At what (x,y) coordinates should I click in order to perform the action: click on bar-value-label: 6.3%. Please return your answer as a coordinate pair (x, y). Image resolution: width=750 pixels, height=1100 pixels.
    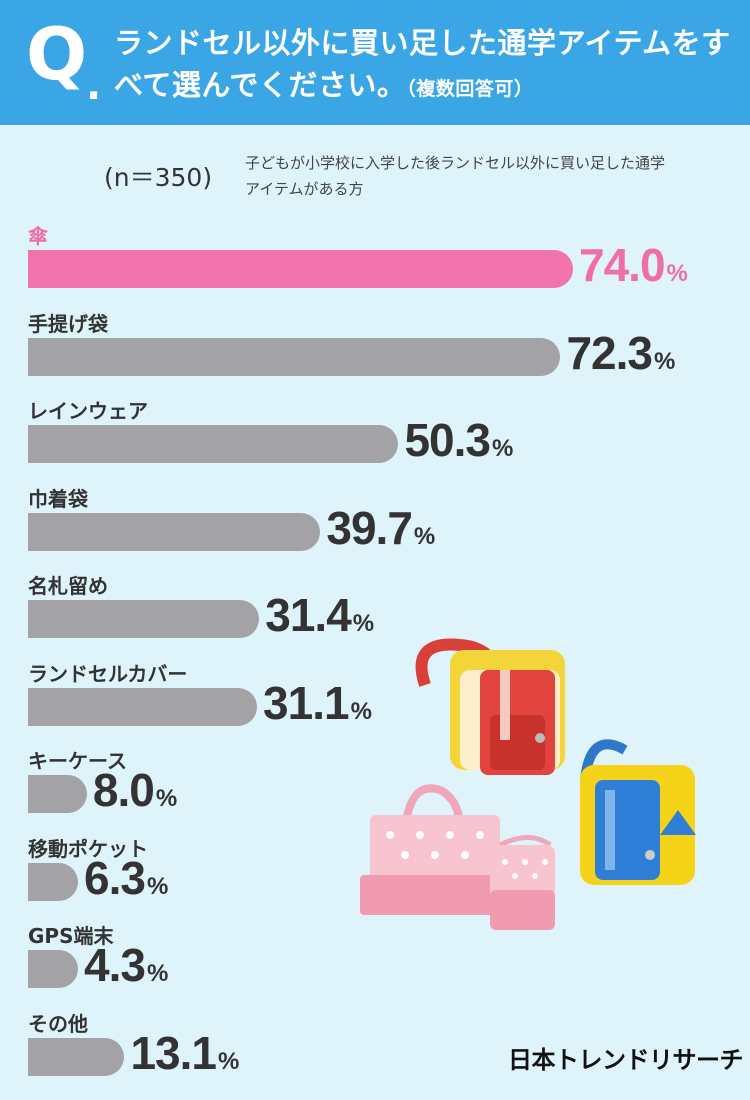
    Looking at the image, I should click on (126, 878).